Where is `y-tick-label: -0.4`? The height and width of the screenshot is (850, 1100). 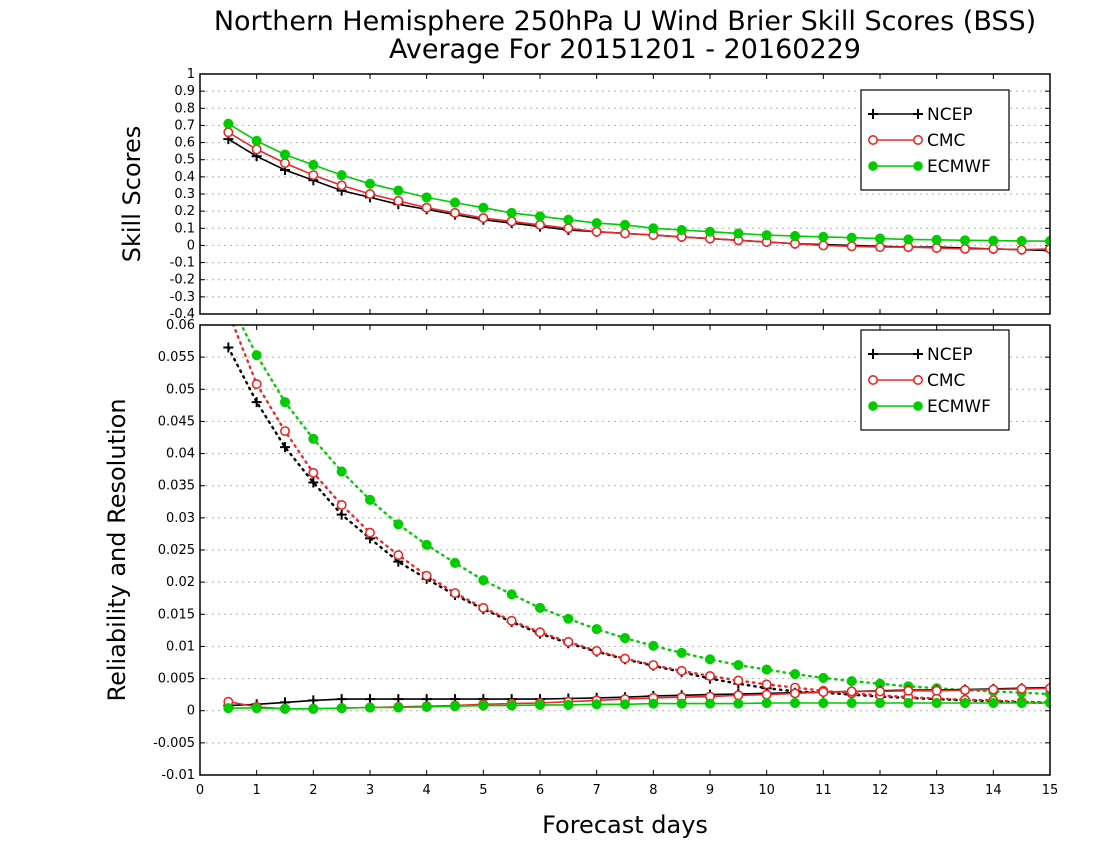
y-tick-label: -0.4 is located at coordinates (182, 314).